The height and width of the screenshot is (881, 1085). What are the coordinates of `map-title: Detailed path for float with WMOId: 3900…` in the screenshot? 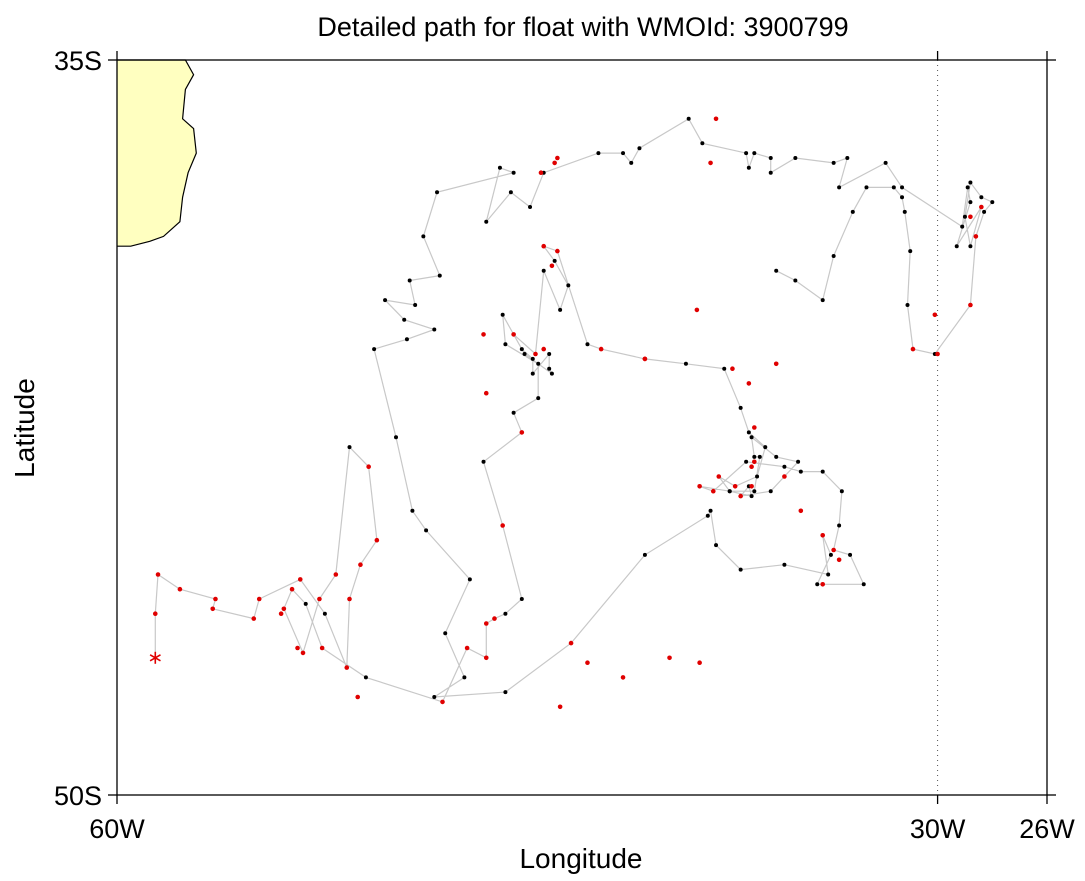 It's located at (582, 27).